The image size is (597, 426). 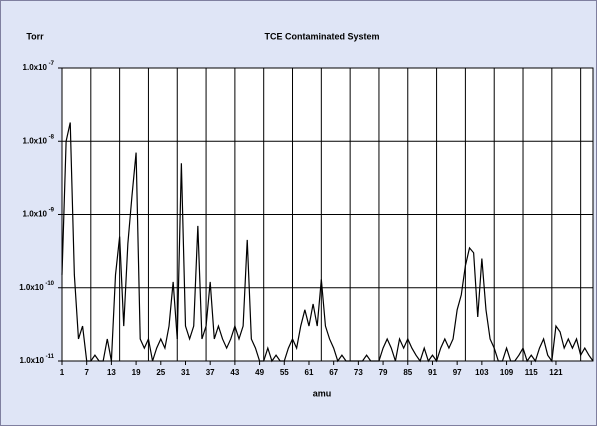 What do you see at coordinates (39, 140) in the screenshot?
I see `y-tick-label: 1.0x10 -8` at bounding box center [39, 140].